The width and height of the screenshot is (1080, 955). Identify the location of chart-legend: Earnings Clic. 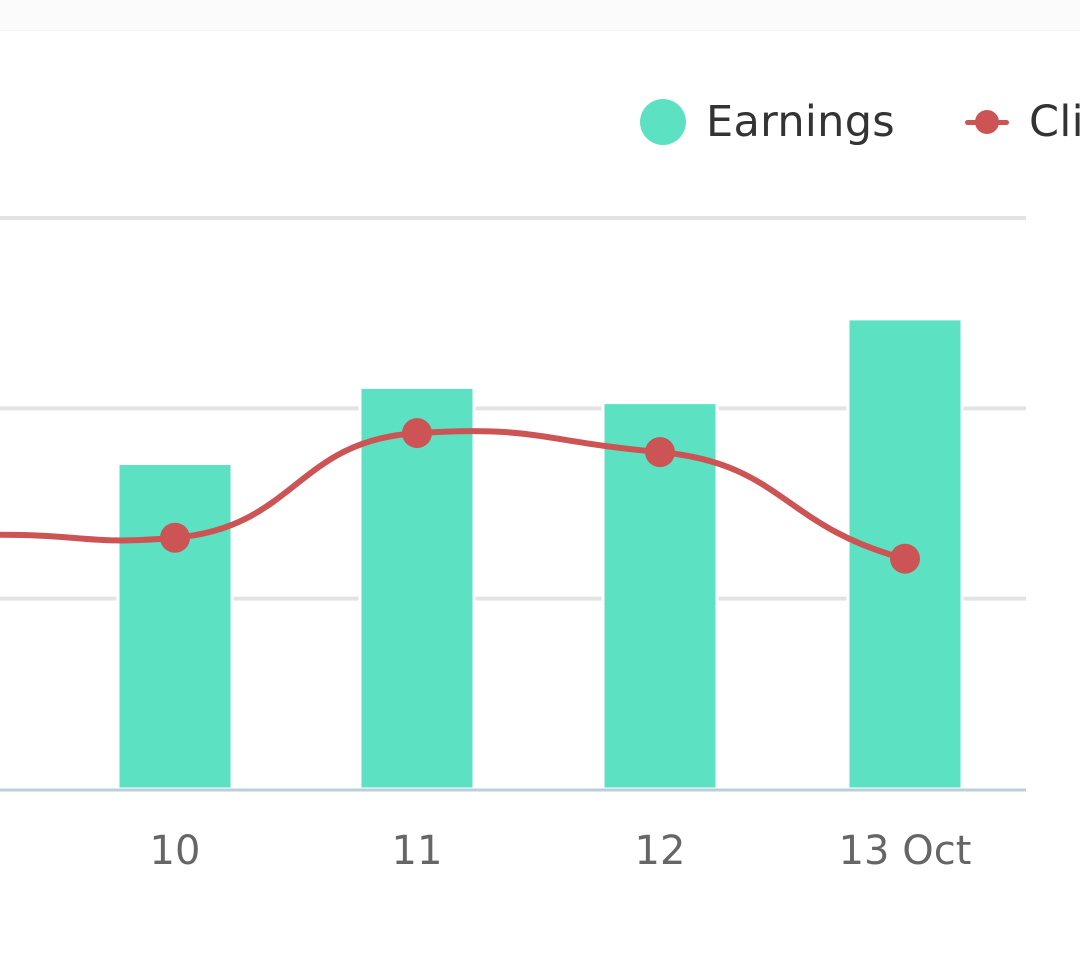
(860, 122).